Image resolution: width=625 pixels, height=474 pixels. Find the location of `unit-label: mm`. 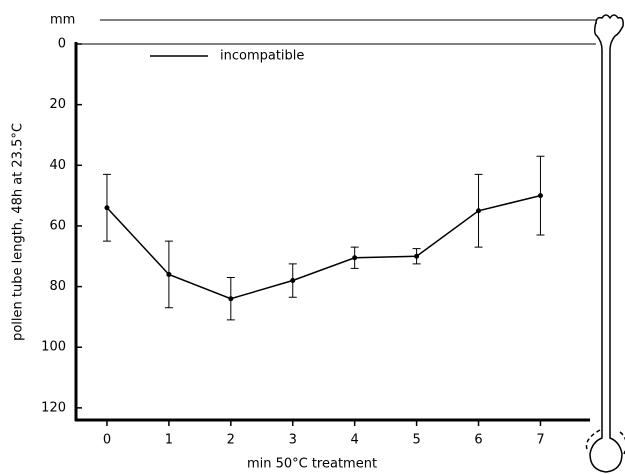

unit-label: mm is located at coordinates (62, 20).